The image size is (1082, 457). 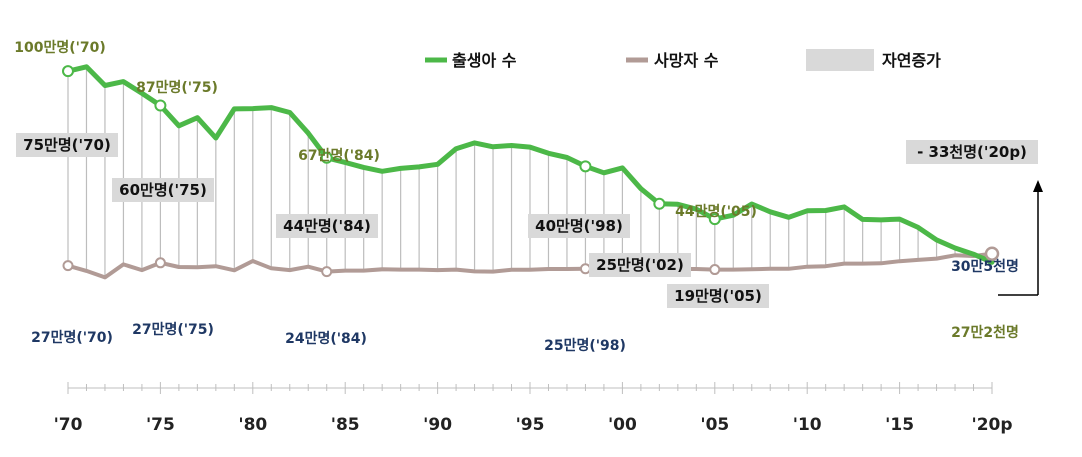 I want to click on death-annotation: 27만명('70), so click(x=72, y=337).